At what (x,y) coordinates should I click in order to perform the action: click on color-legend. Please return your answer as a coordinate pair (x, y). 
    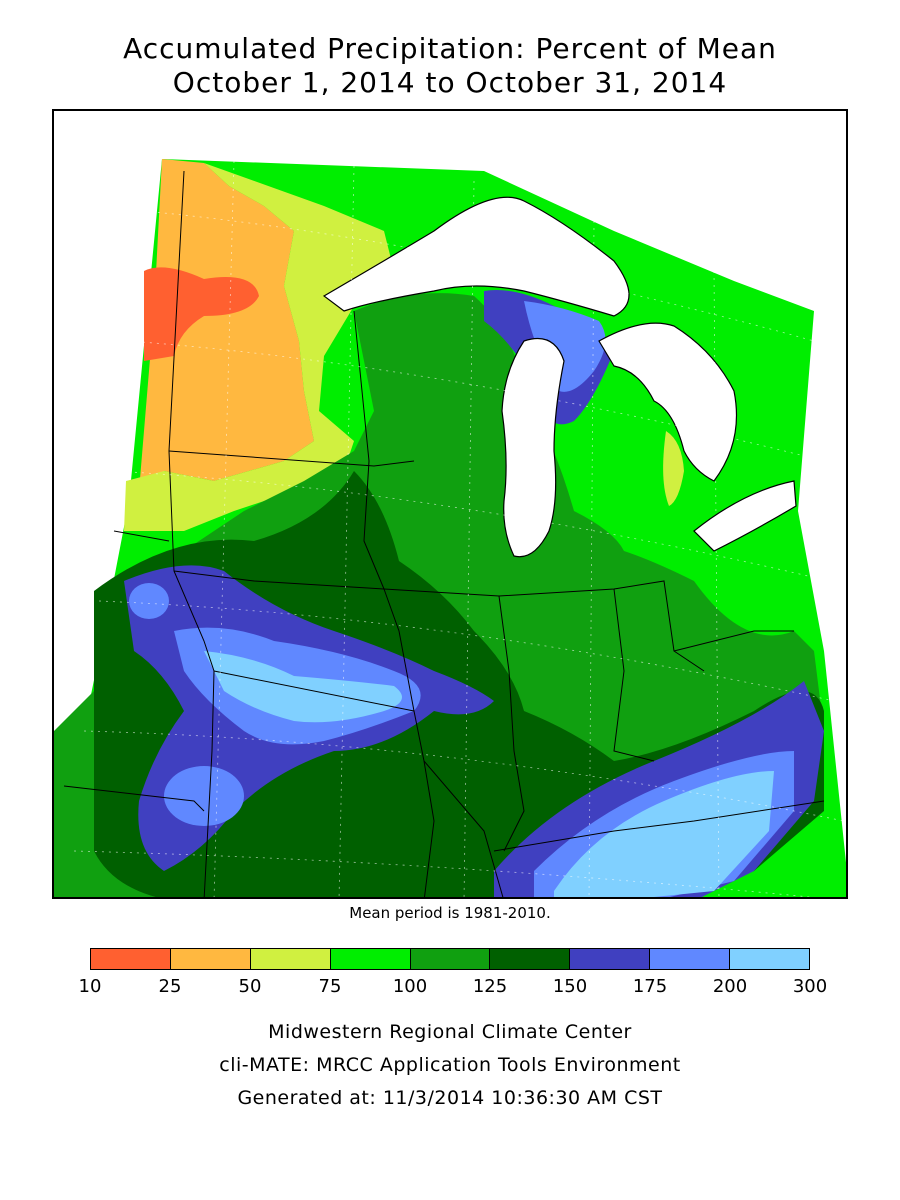
    Looking at the image, I should click on (450, 959).